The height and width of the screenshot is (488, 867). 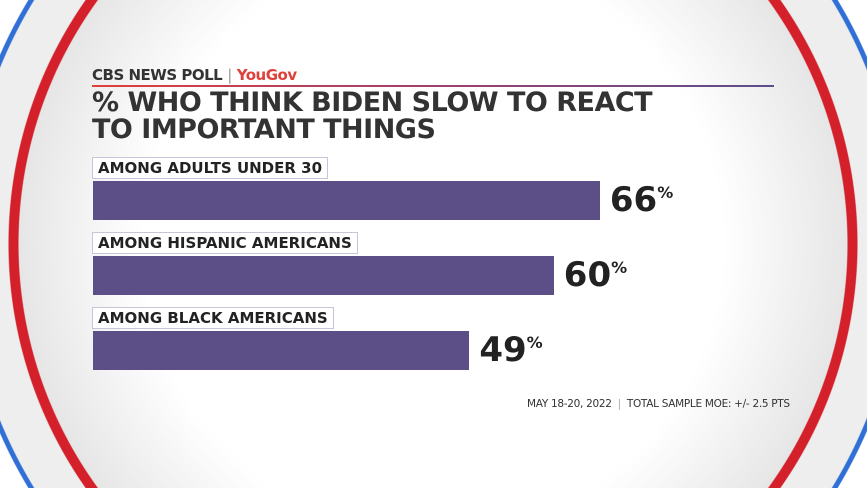 What do you see at coordinates (433, 86) in the screenshot?
I see `header-rule` at bounding box center [433, 86].